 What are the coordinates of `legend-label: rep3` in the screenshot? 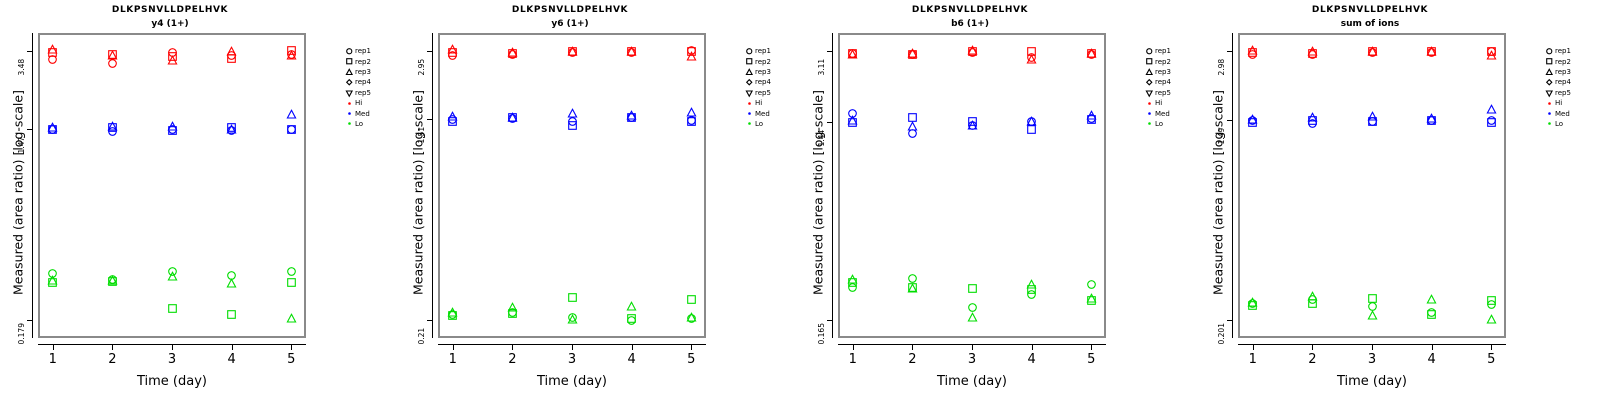 It's located at (763, 71).